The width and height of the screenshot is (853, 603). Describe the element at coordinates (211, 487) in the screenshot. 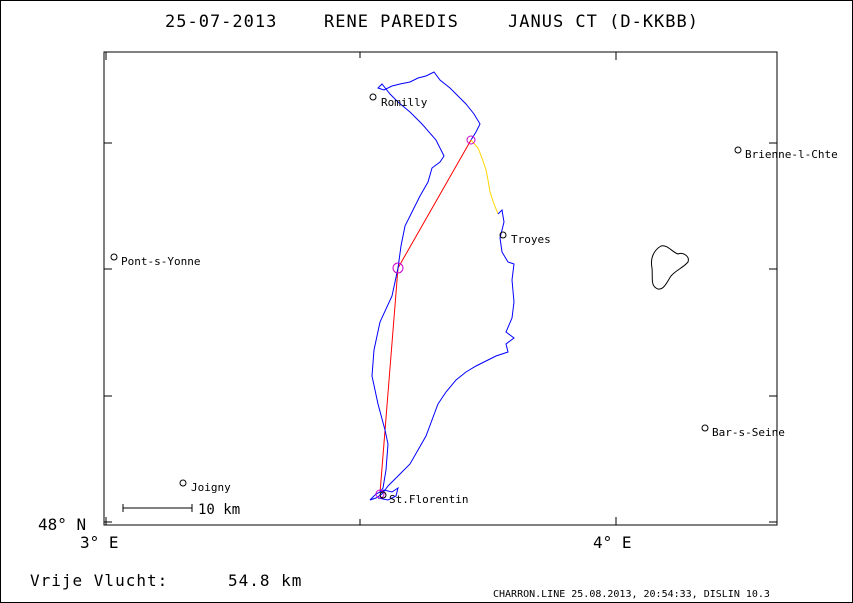

I see `town-label: Joigny` at that location.